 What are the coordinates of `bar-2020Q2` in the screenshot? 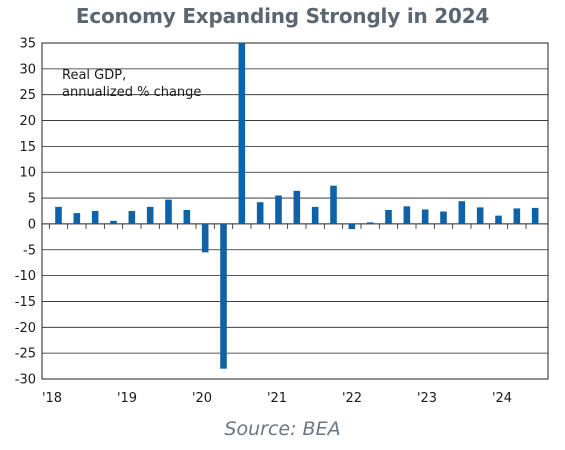 It's located at (223, 296).